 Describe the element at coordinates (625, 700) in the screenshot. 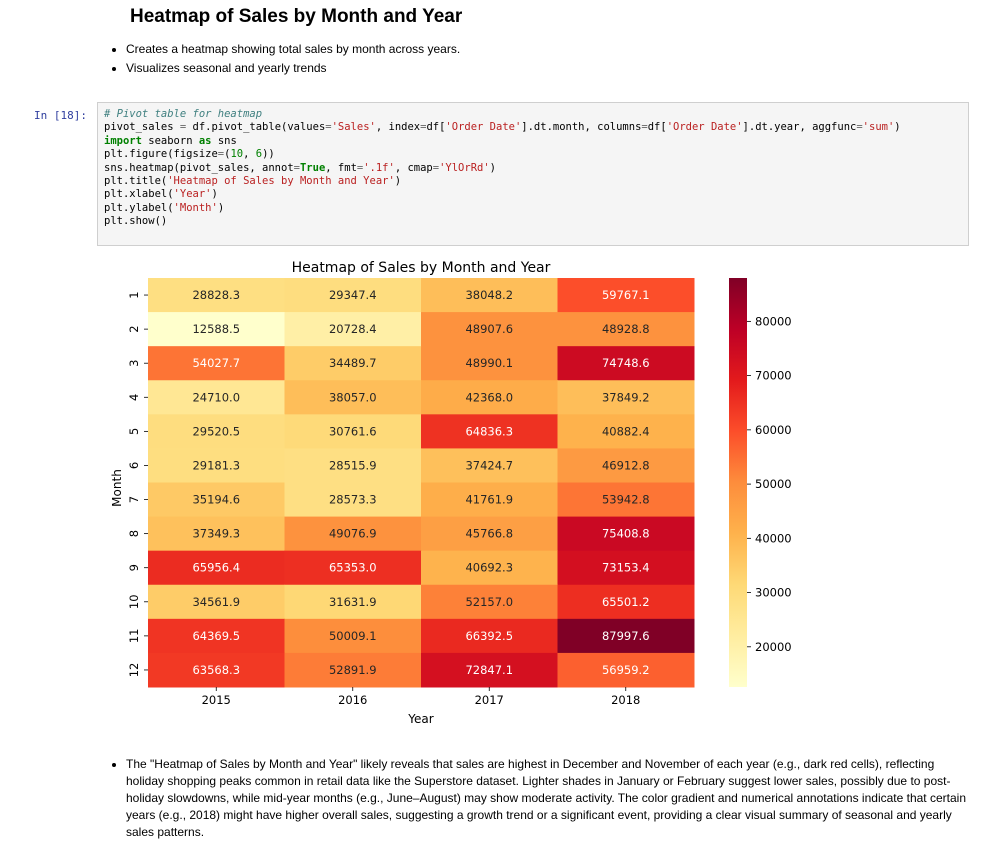

I see `x-tick-label: 2018` at that location.